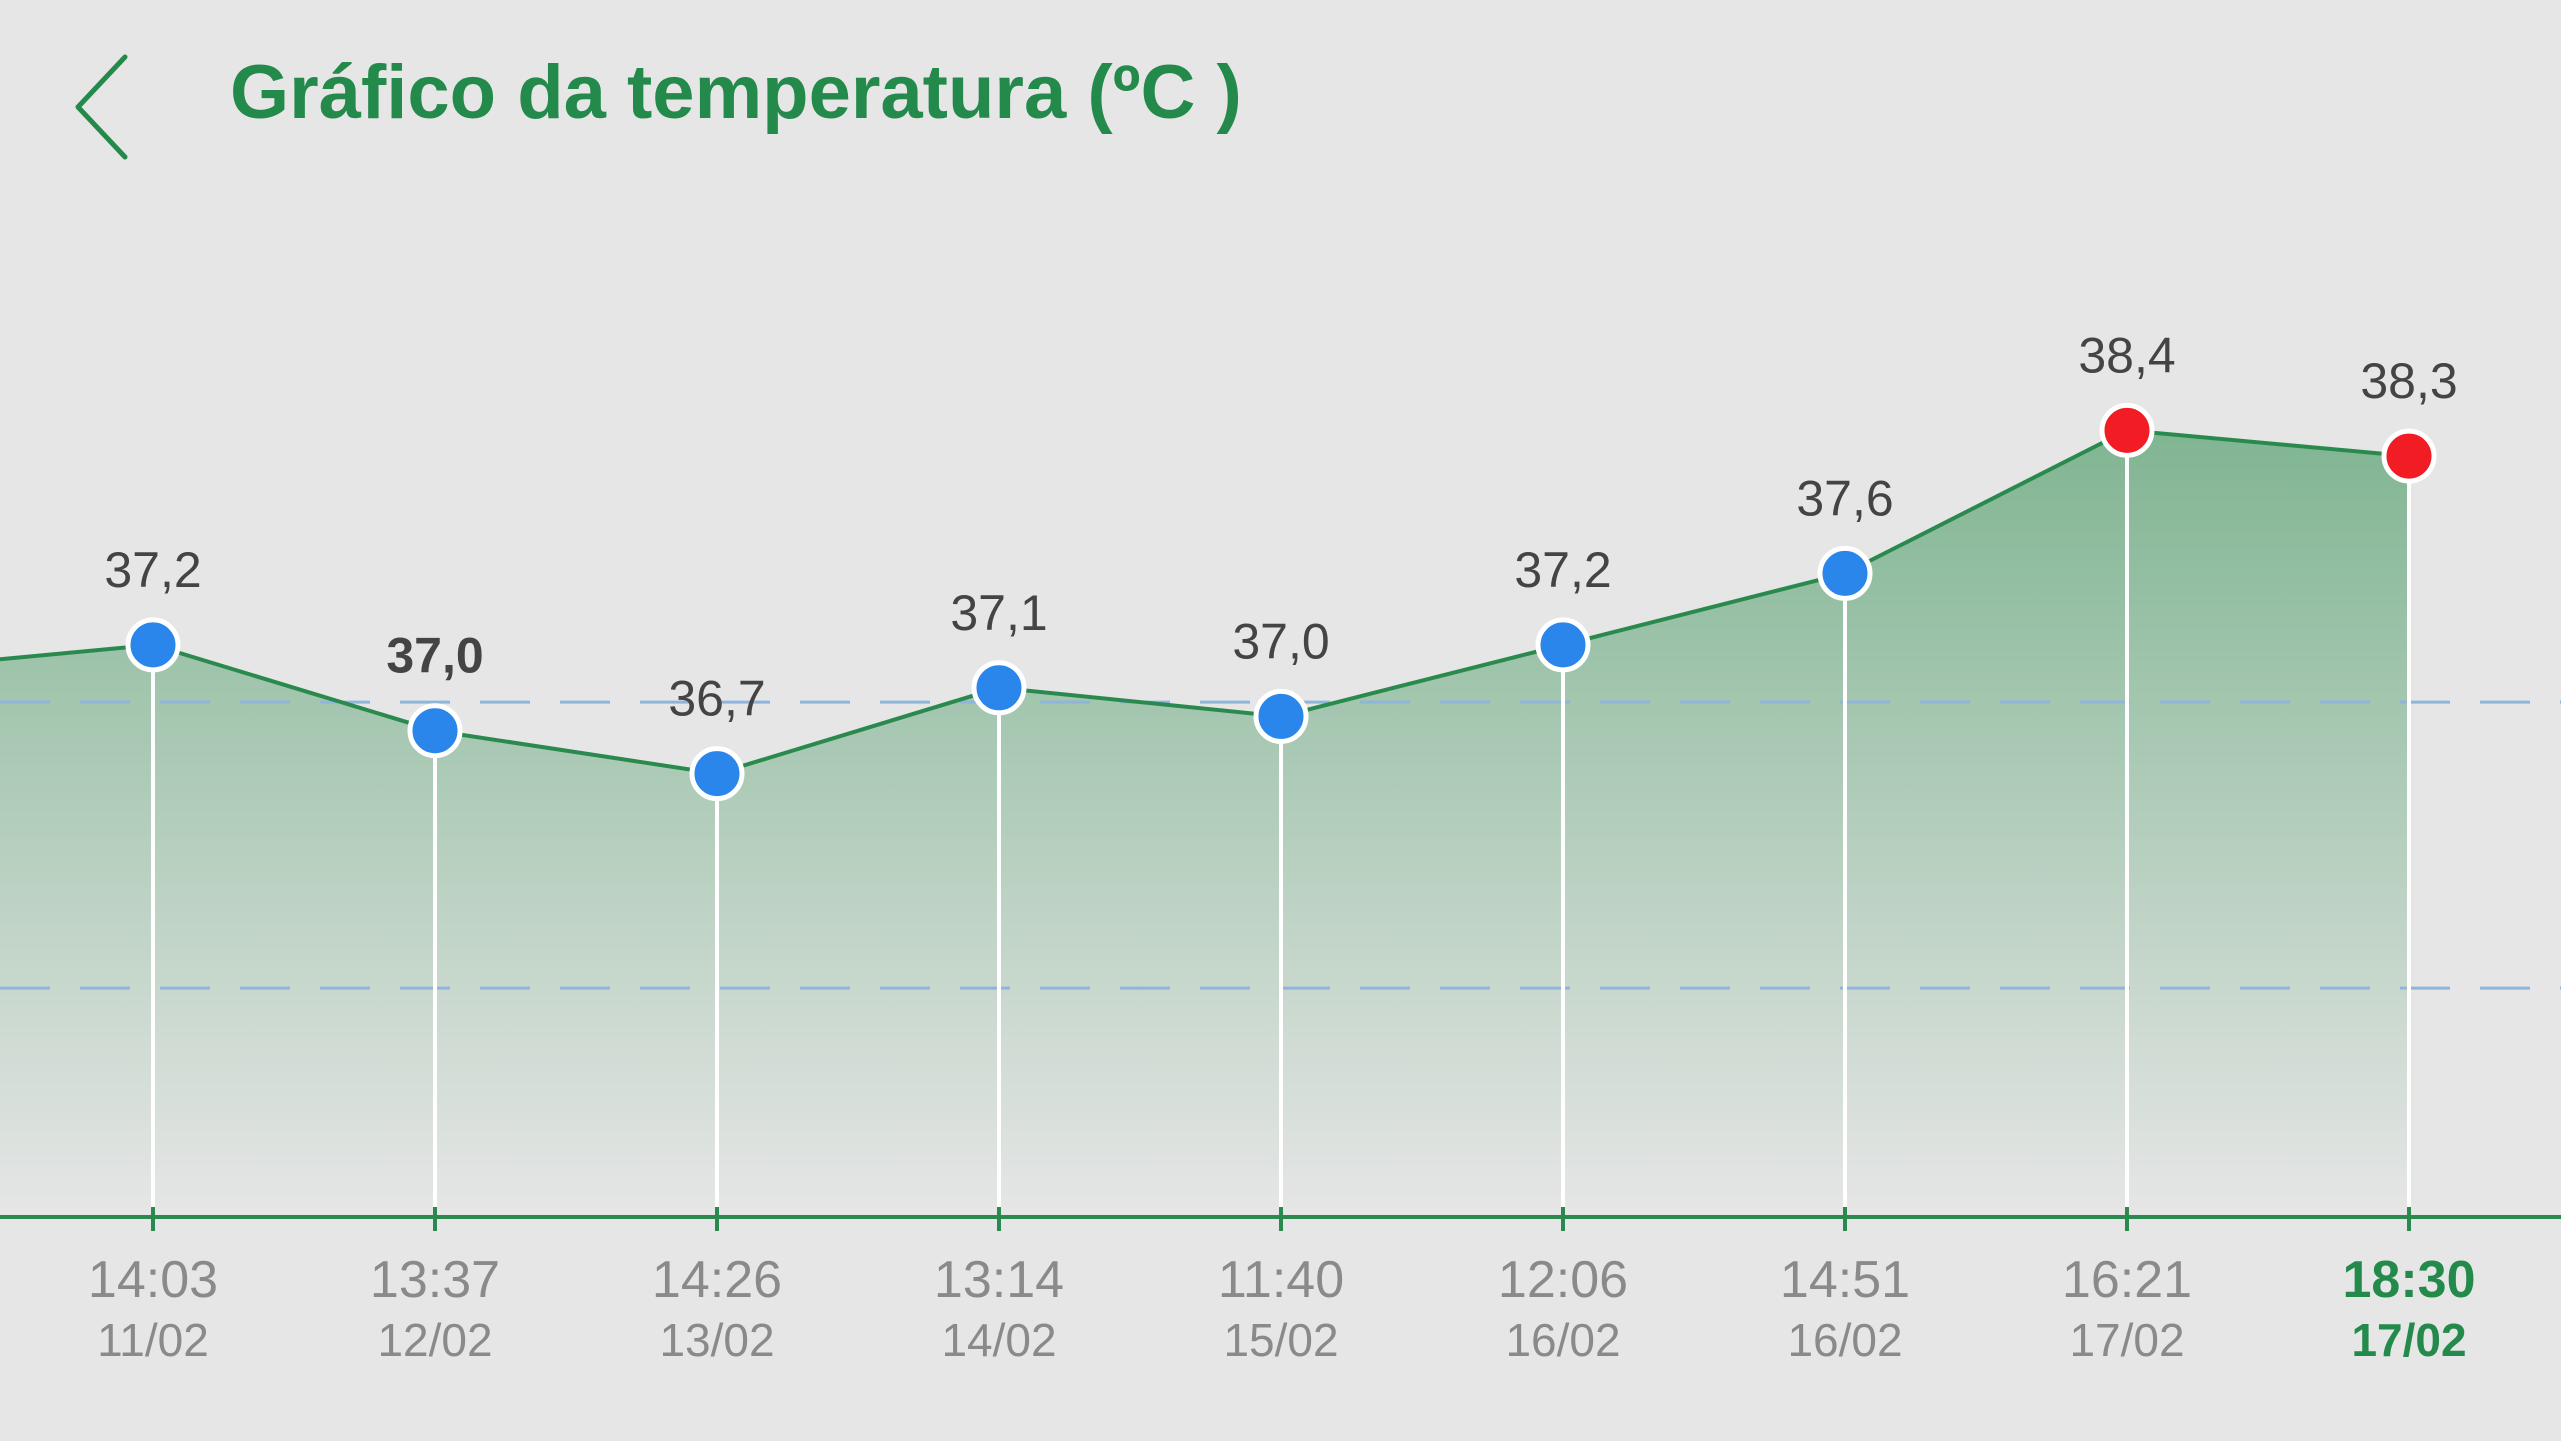 The image size is (2561, 1441). Describe the element at coordinates (1280, 100) in the screenshot. I see `header: Gráfico da temperatura (ºC )` at that location.